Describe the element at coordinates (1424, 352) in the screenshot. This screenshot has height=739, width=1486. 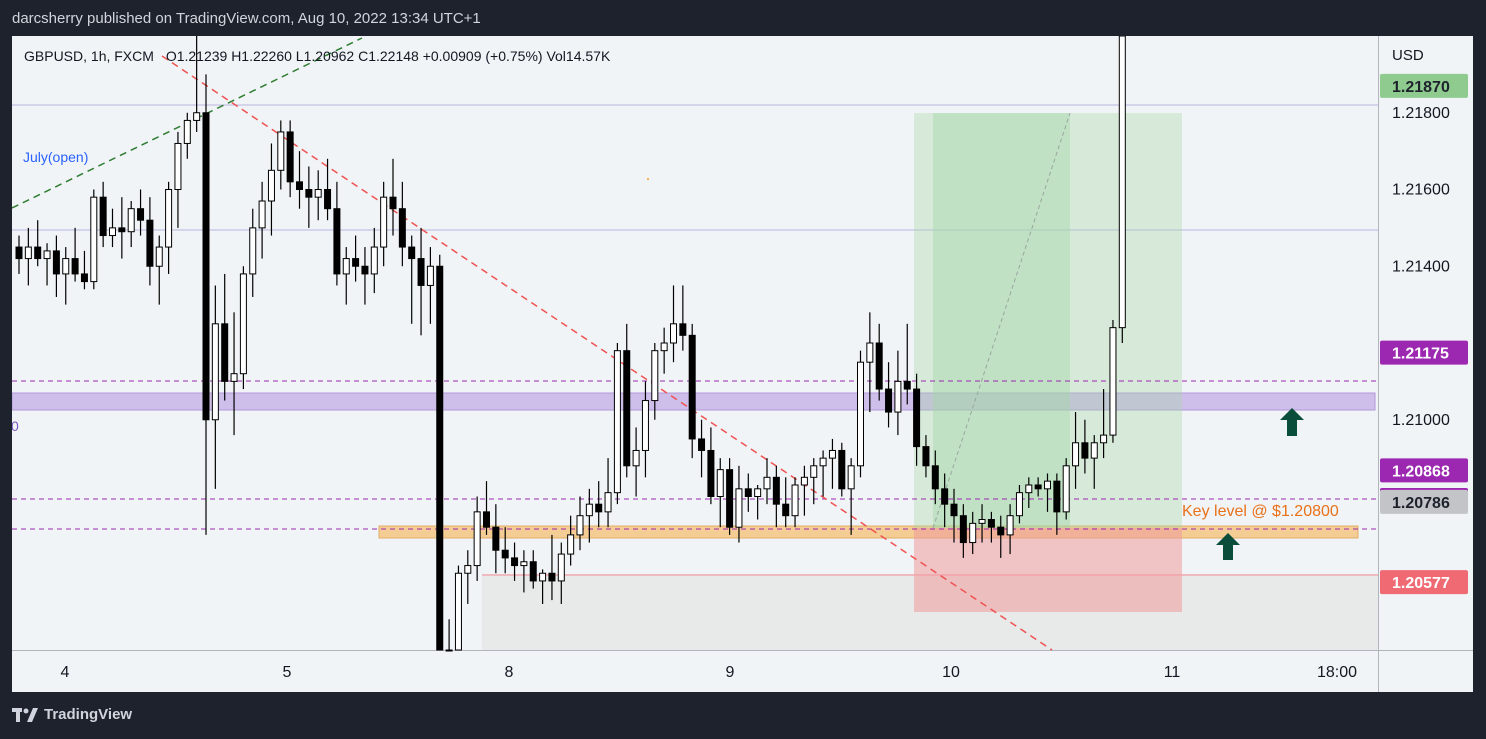
I see `price-tag: 1.21175` at that location.